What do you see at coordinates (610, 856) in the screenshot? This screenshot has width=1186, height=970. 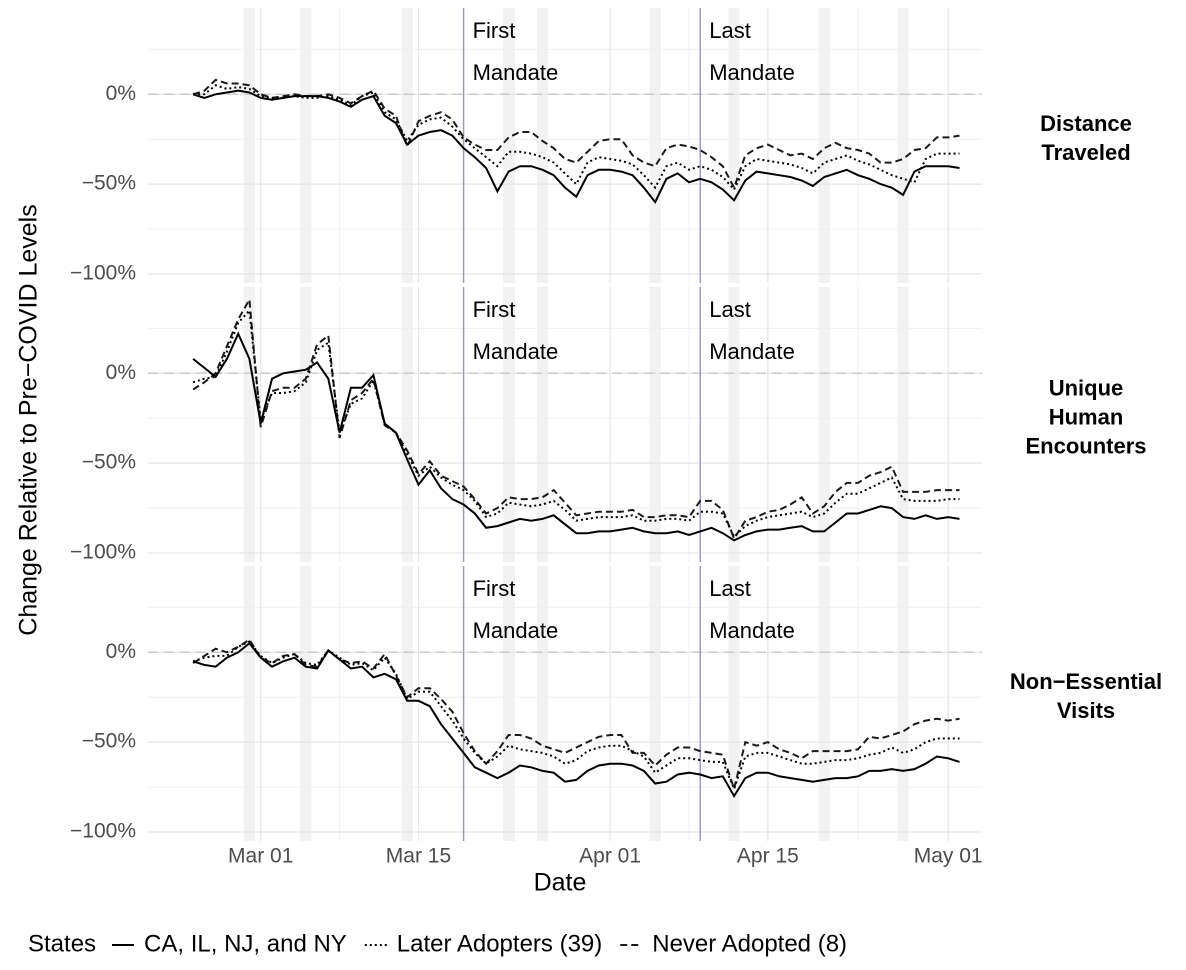 I see `x-tick-label: Apr 01` at bounding box center [610, 856].